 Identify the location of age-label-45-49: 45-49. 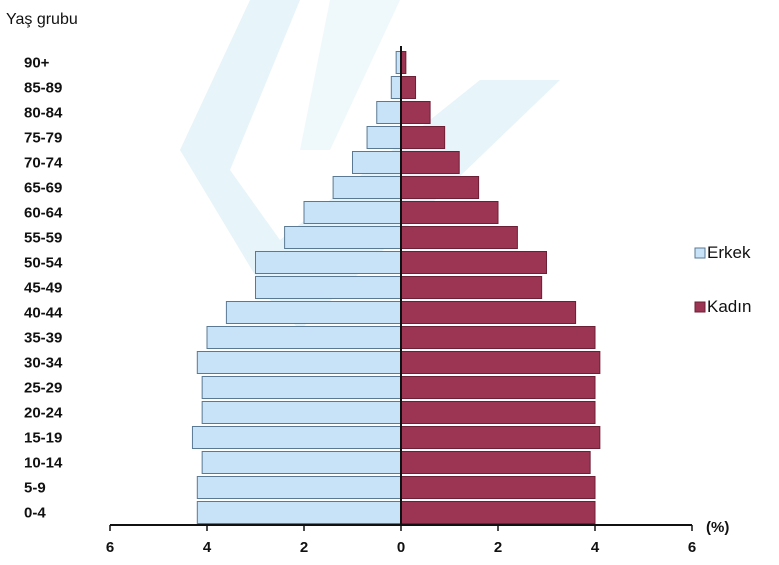
(43, 288).